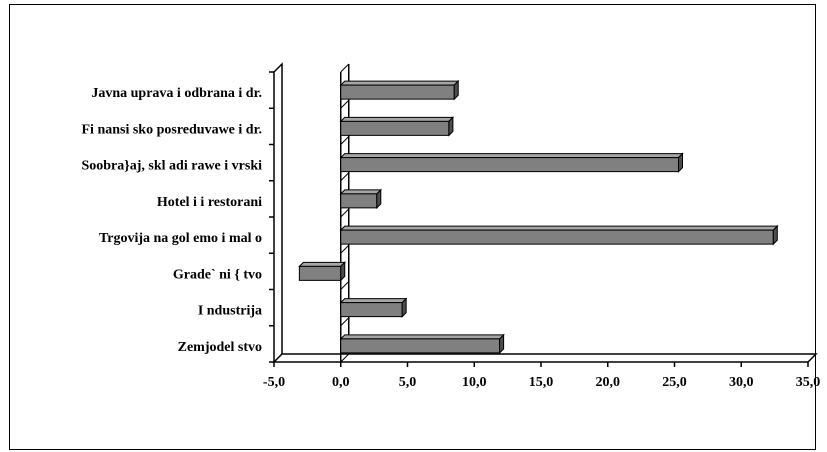 This screenshot has width=827, height=452. What do you see at coordinates (209, 202) in the screenshot?
I see `category-label: Hotel i i restorani` at bounding box center [209, 202].